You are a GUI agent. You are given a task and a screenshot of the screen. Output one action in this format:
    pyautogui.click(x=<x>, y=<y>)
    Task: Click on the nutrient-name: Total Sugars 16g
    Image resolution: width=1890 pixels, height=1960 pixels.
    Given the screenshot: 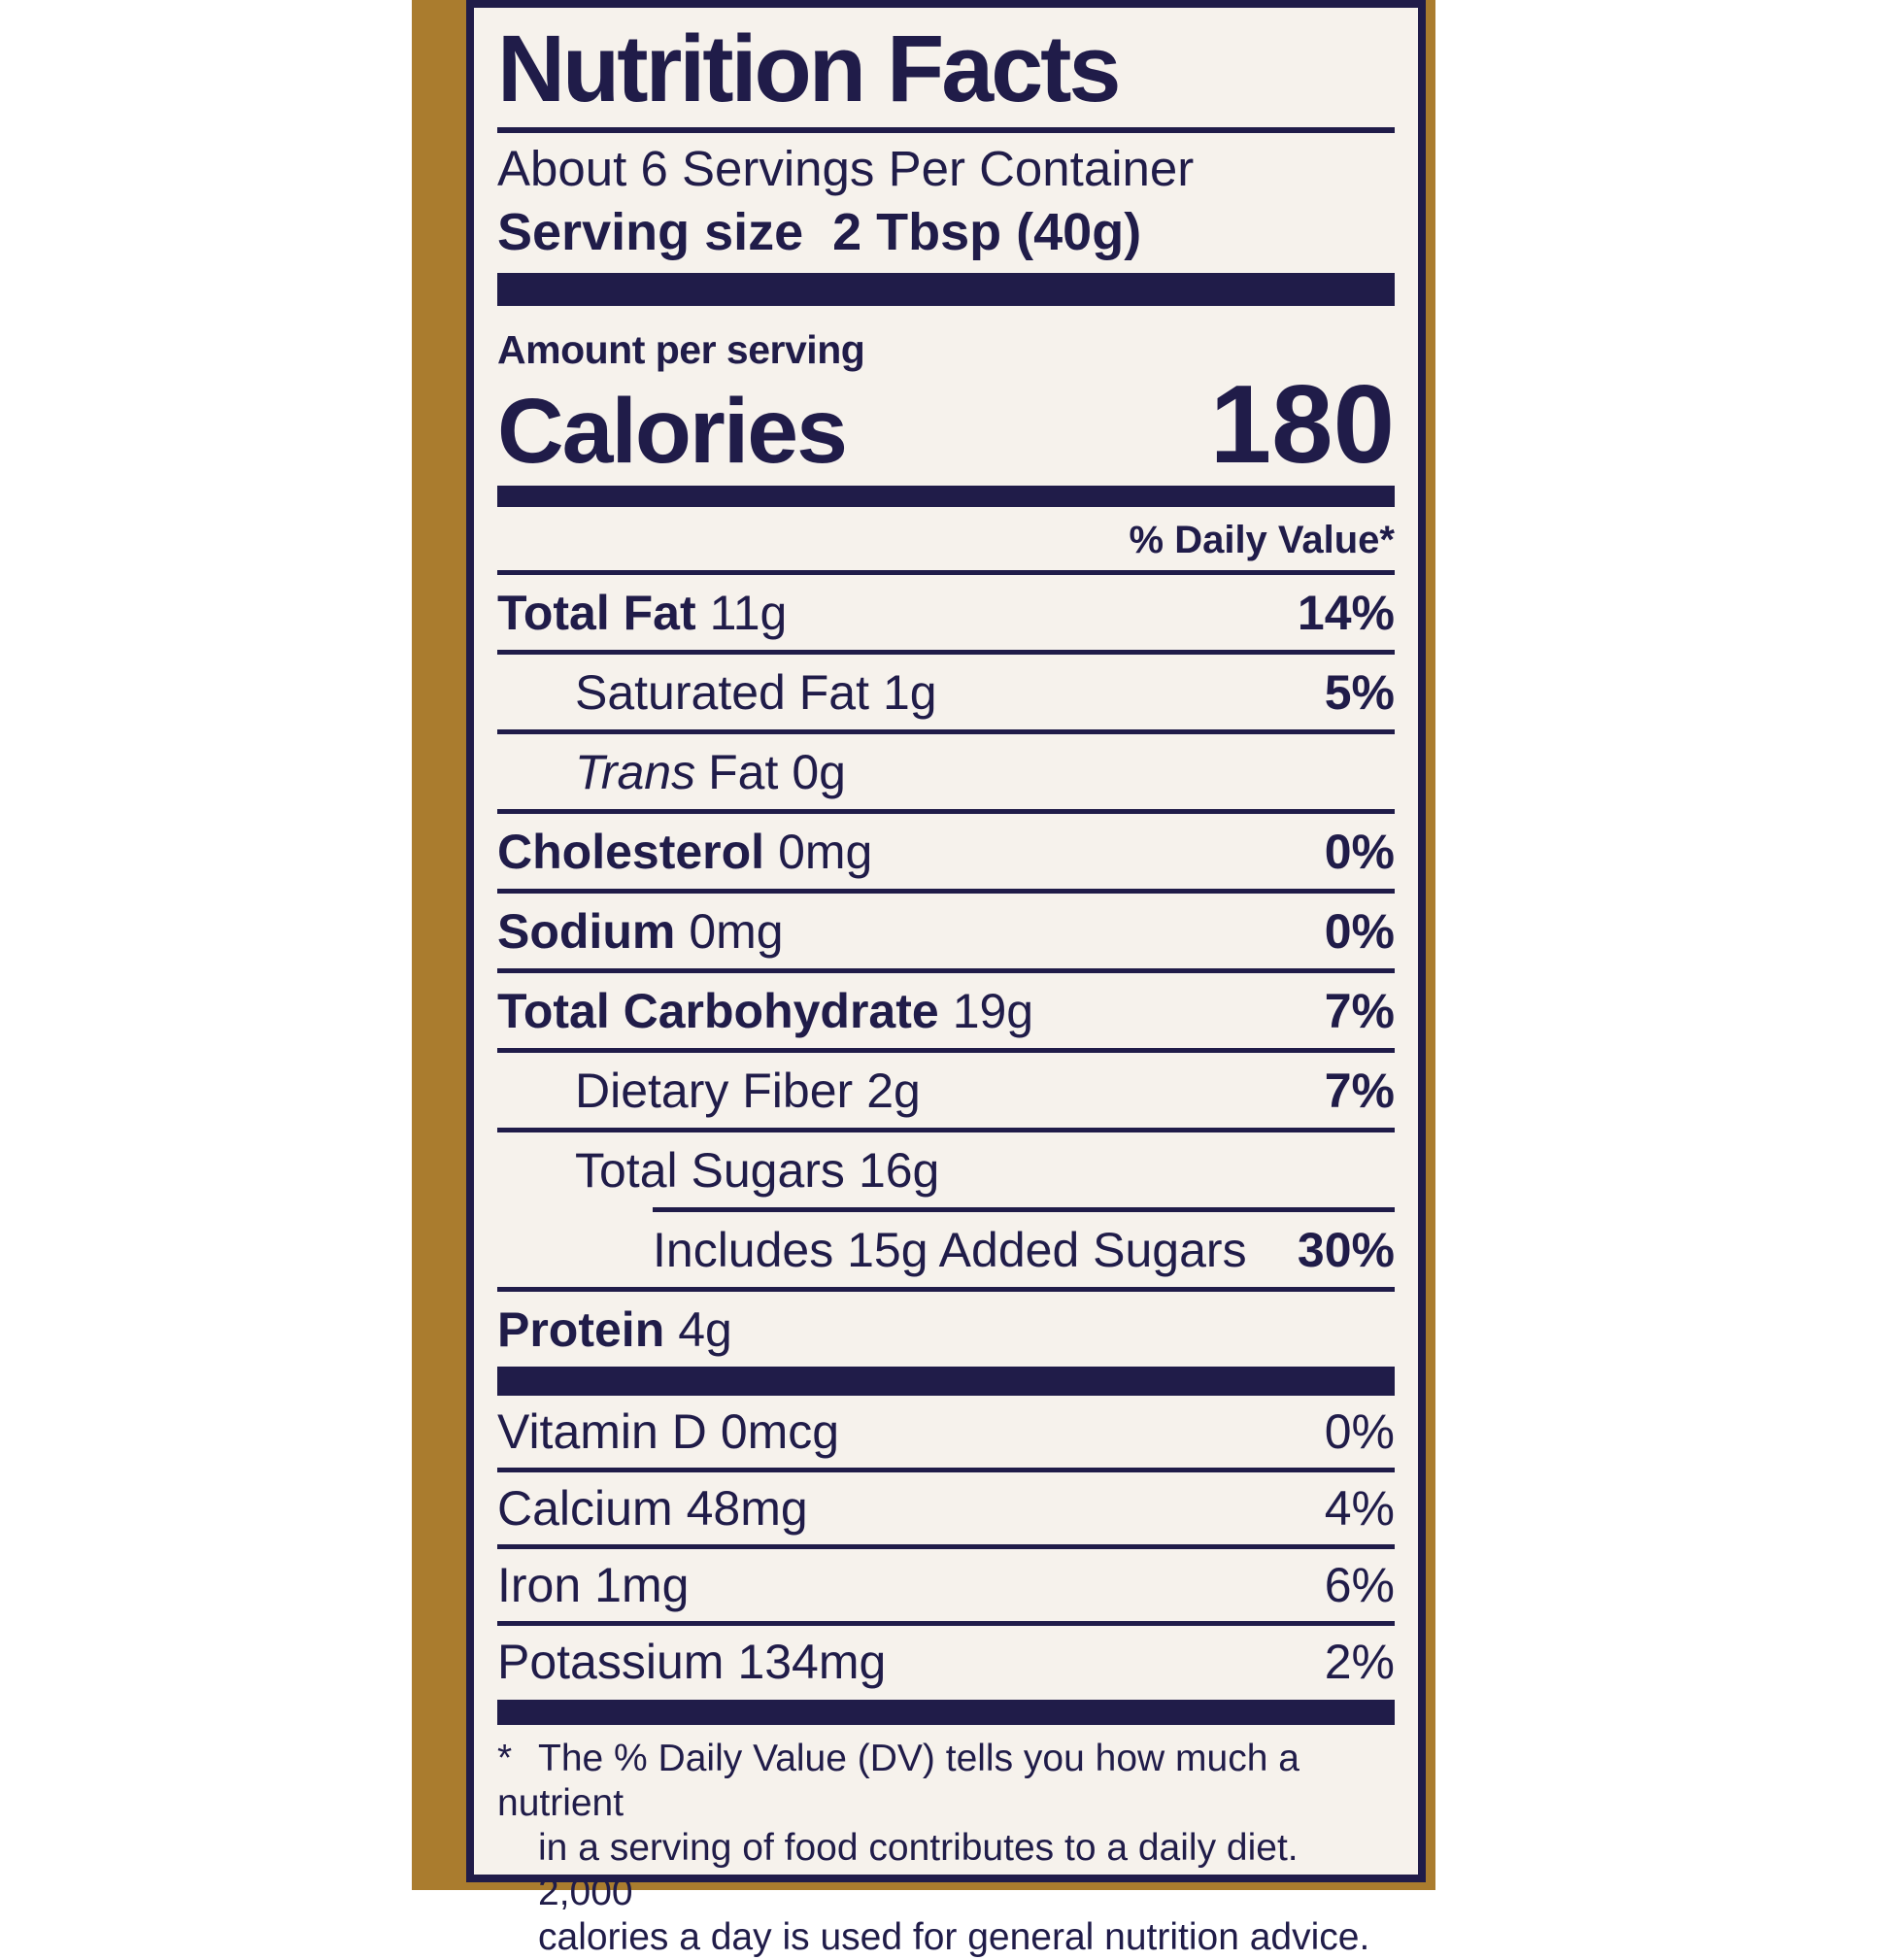 What is the action you would take?
    pyautogui.click(x=757, y=1170)
    